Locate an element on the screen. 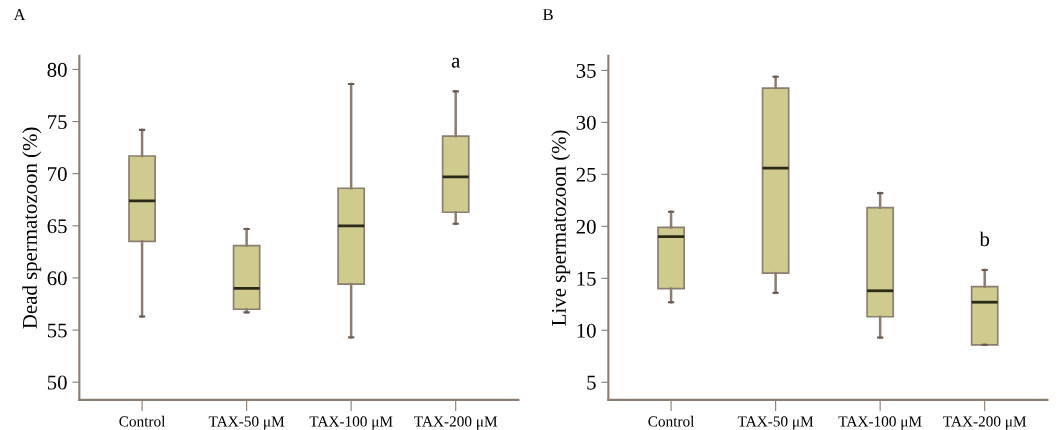 This screenshot has width=1058, height=430. y-tick-label: 50 is located at coordinates (57, 382).